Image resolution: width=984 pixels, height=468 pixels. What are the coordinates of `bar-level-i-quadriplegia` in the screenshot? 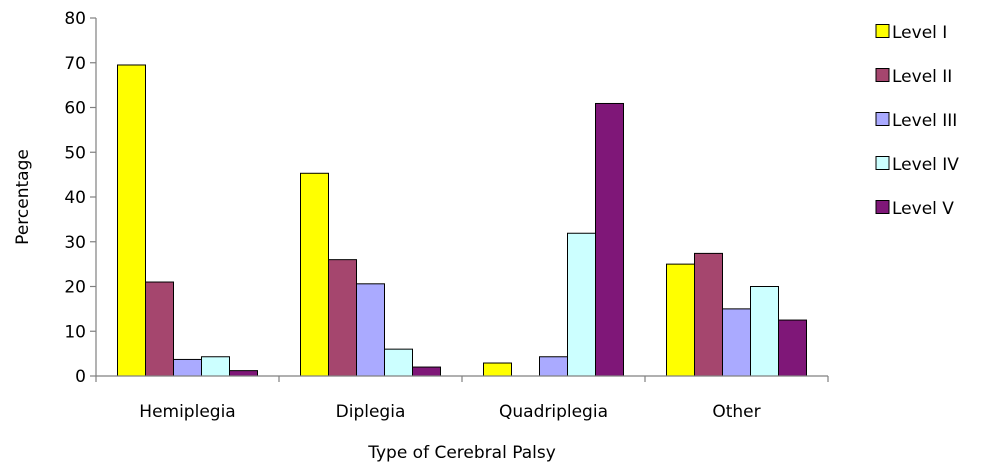 It's located at (497, 369).